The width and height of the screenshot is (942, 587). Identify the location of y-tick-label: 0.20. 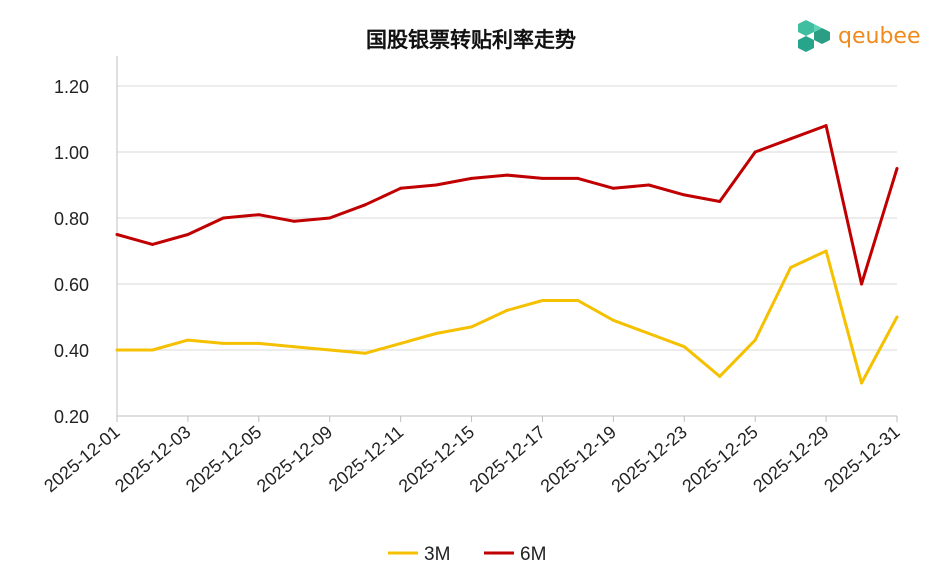
(71, 417).